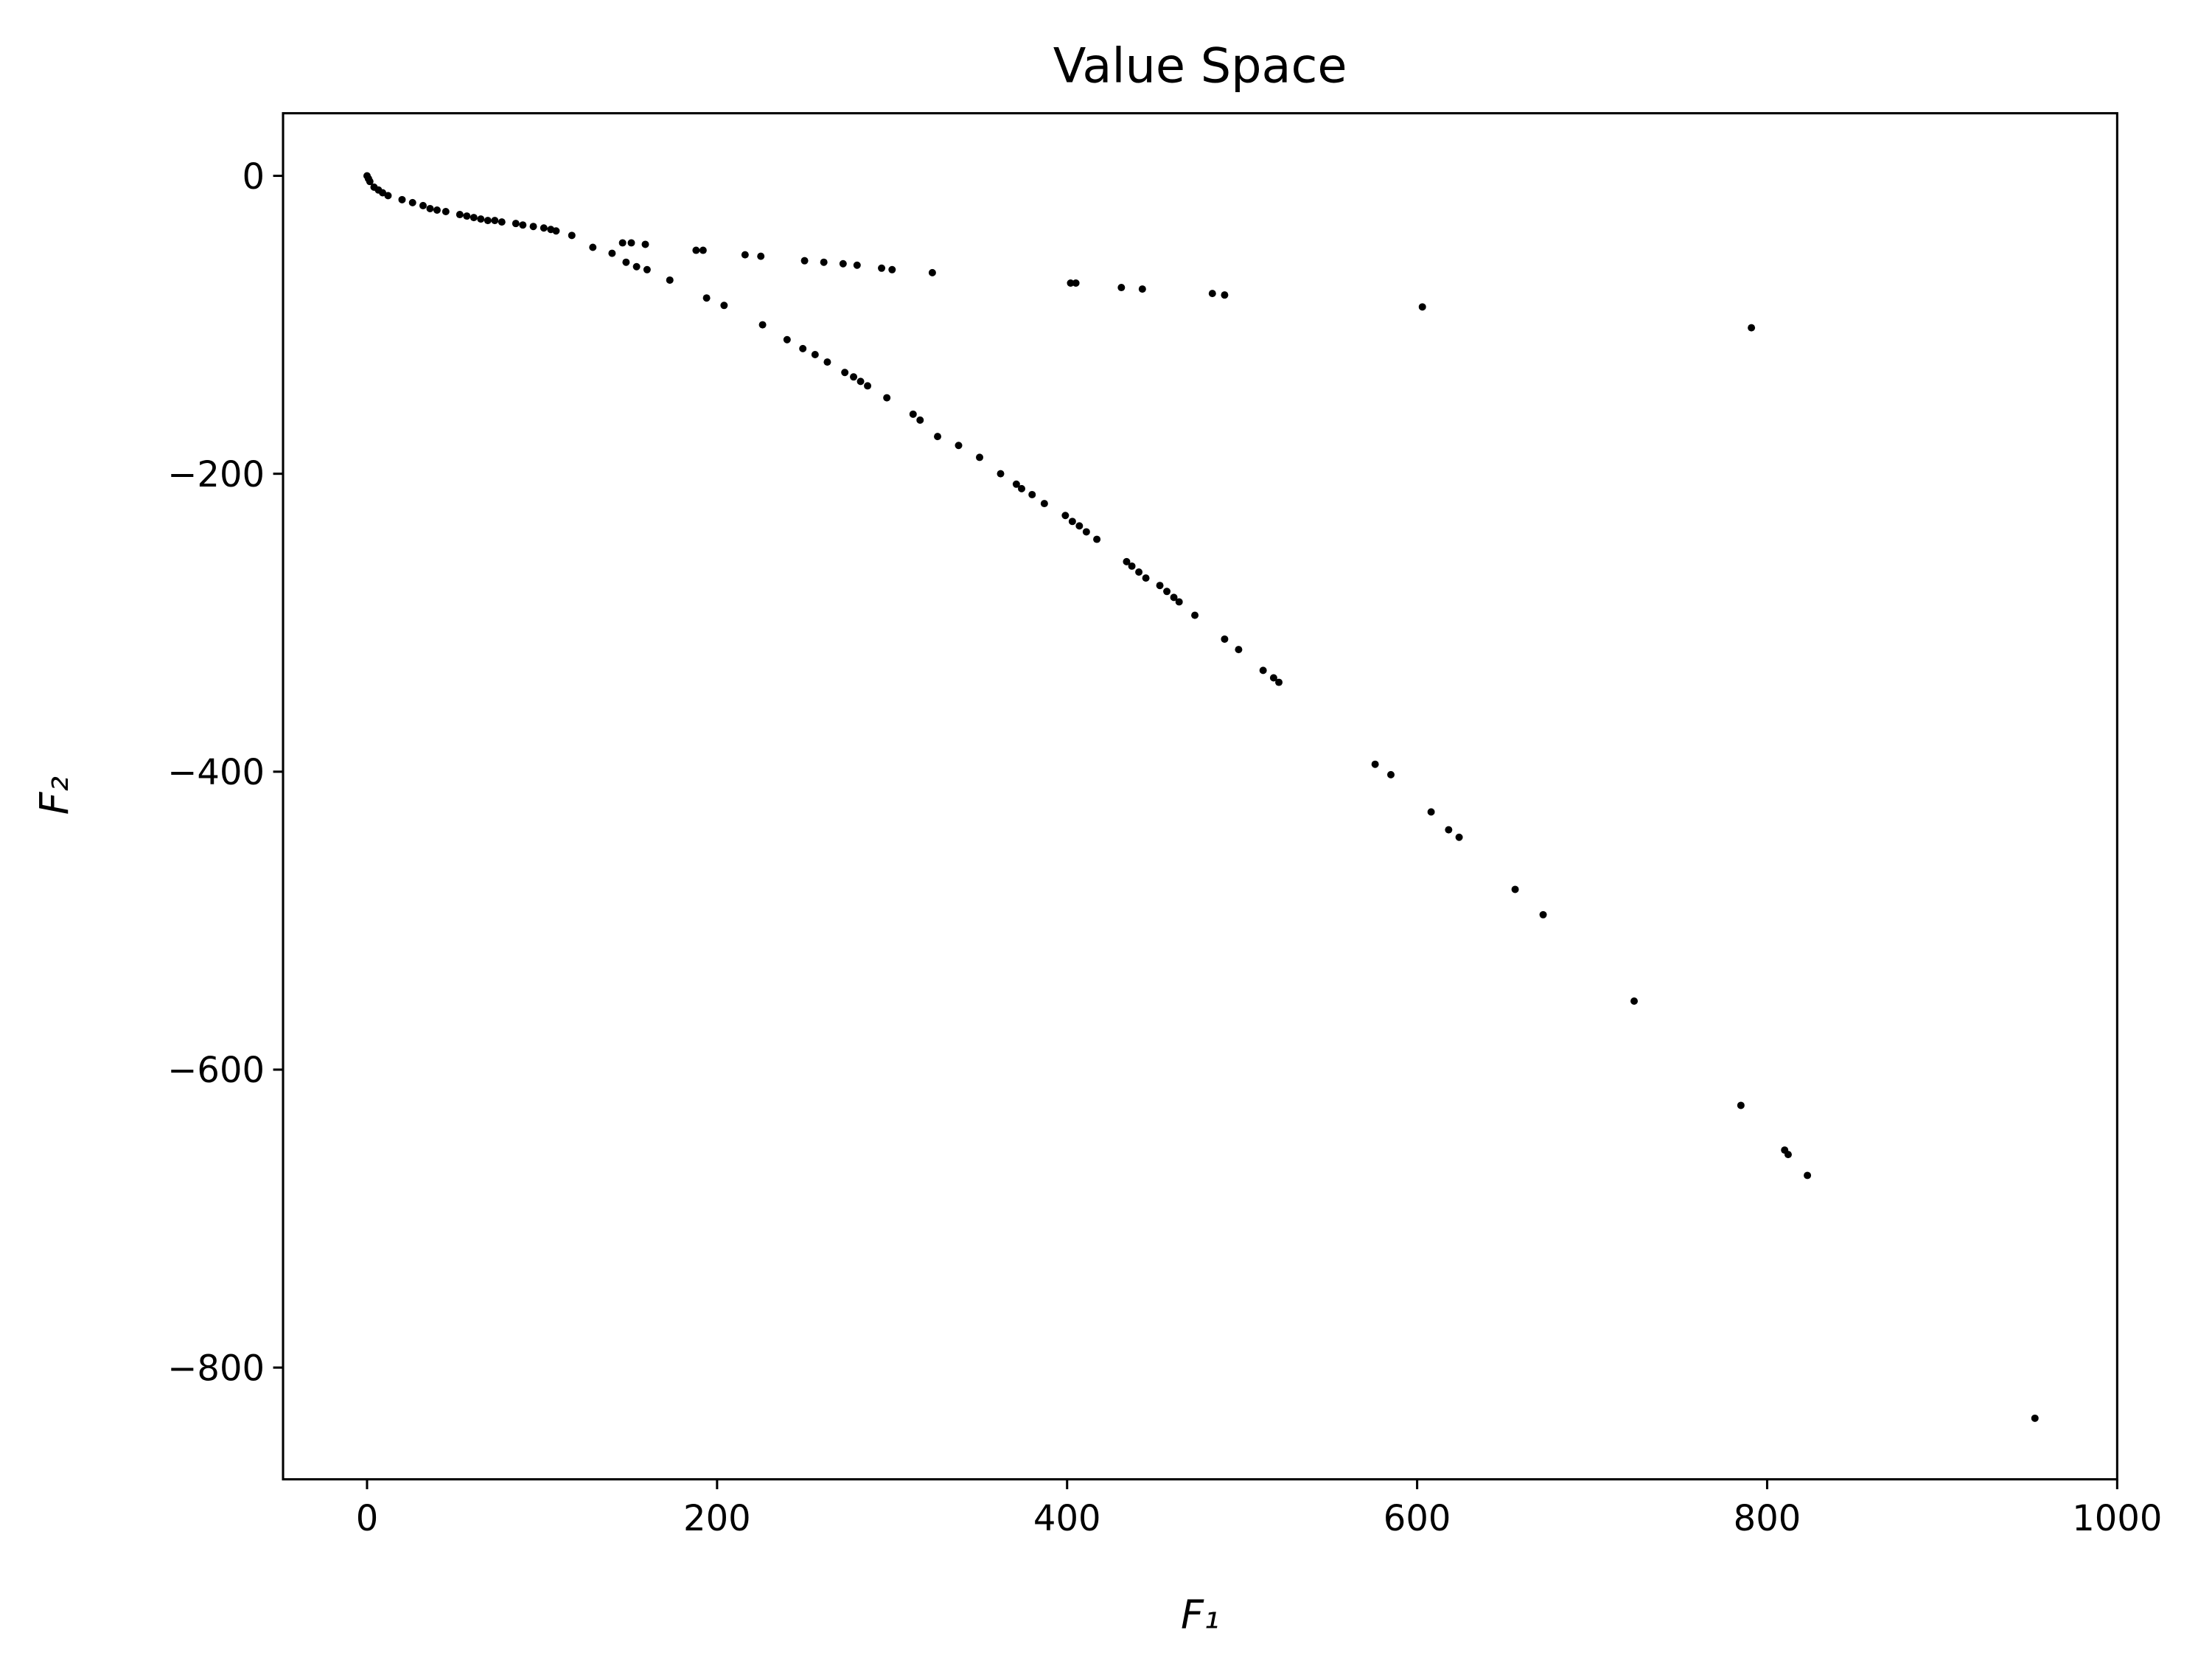  What do you see at coordinates (54, 795) in the screenshot?
I see `y-axis-label: F₂` at bounding box center [54, 795].